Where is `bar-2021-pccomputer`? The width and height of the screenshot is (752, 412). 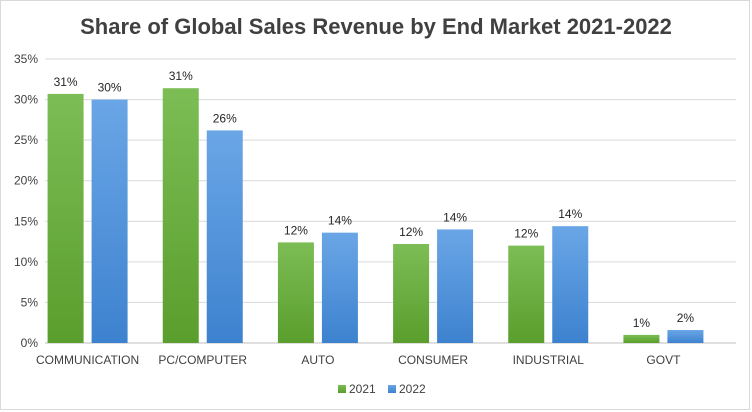 bar-2021-pccomputer is located at coordinates (180, 215).